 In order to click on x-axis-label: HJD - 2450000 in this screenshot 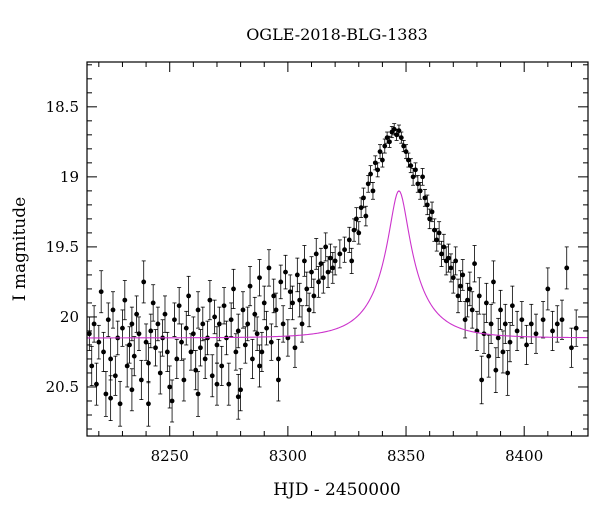, I will do `click(337, 490)`.